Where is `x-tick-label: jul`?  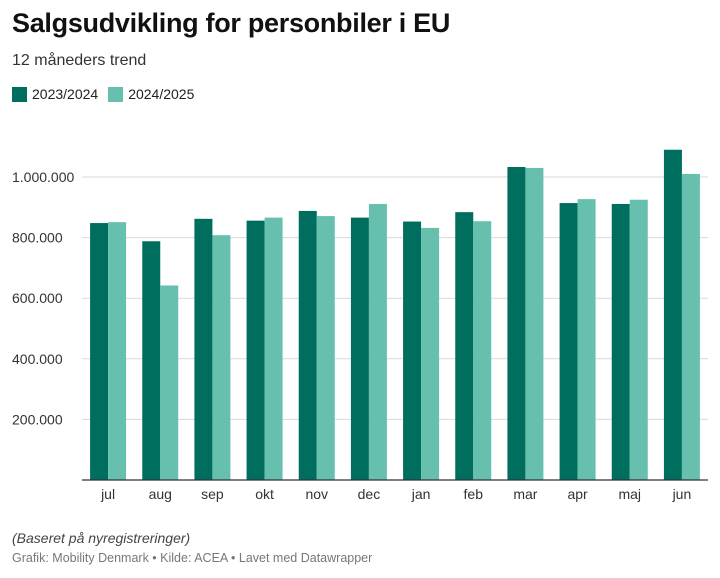 x-tick-label: jul is located at coordinates (107, 494).